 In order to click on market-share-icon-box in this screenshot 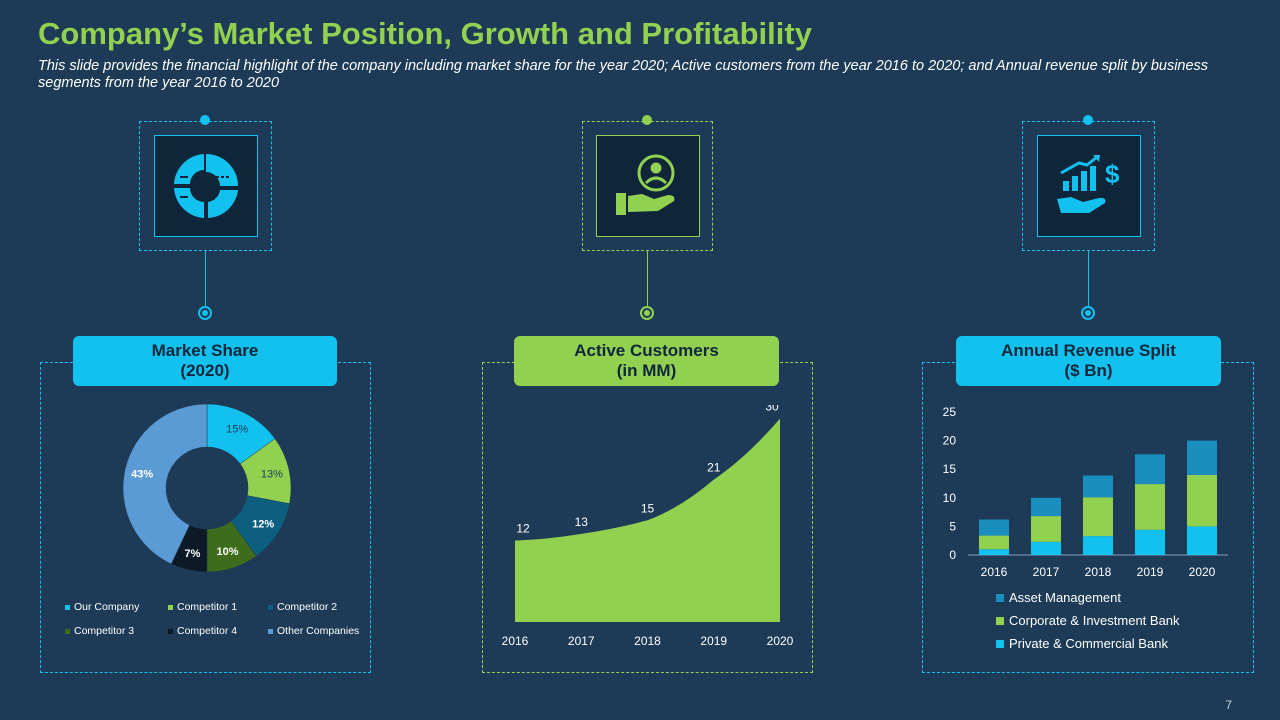, I will do `click(206, 186)`.